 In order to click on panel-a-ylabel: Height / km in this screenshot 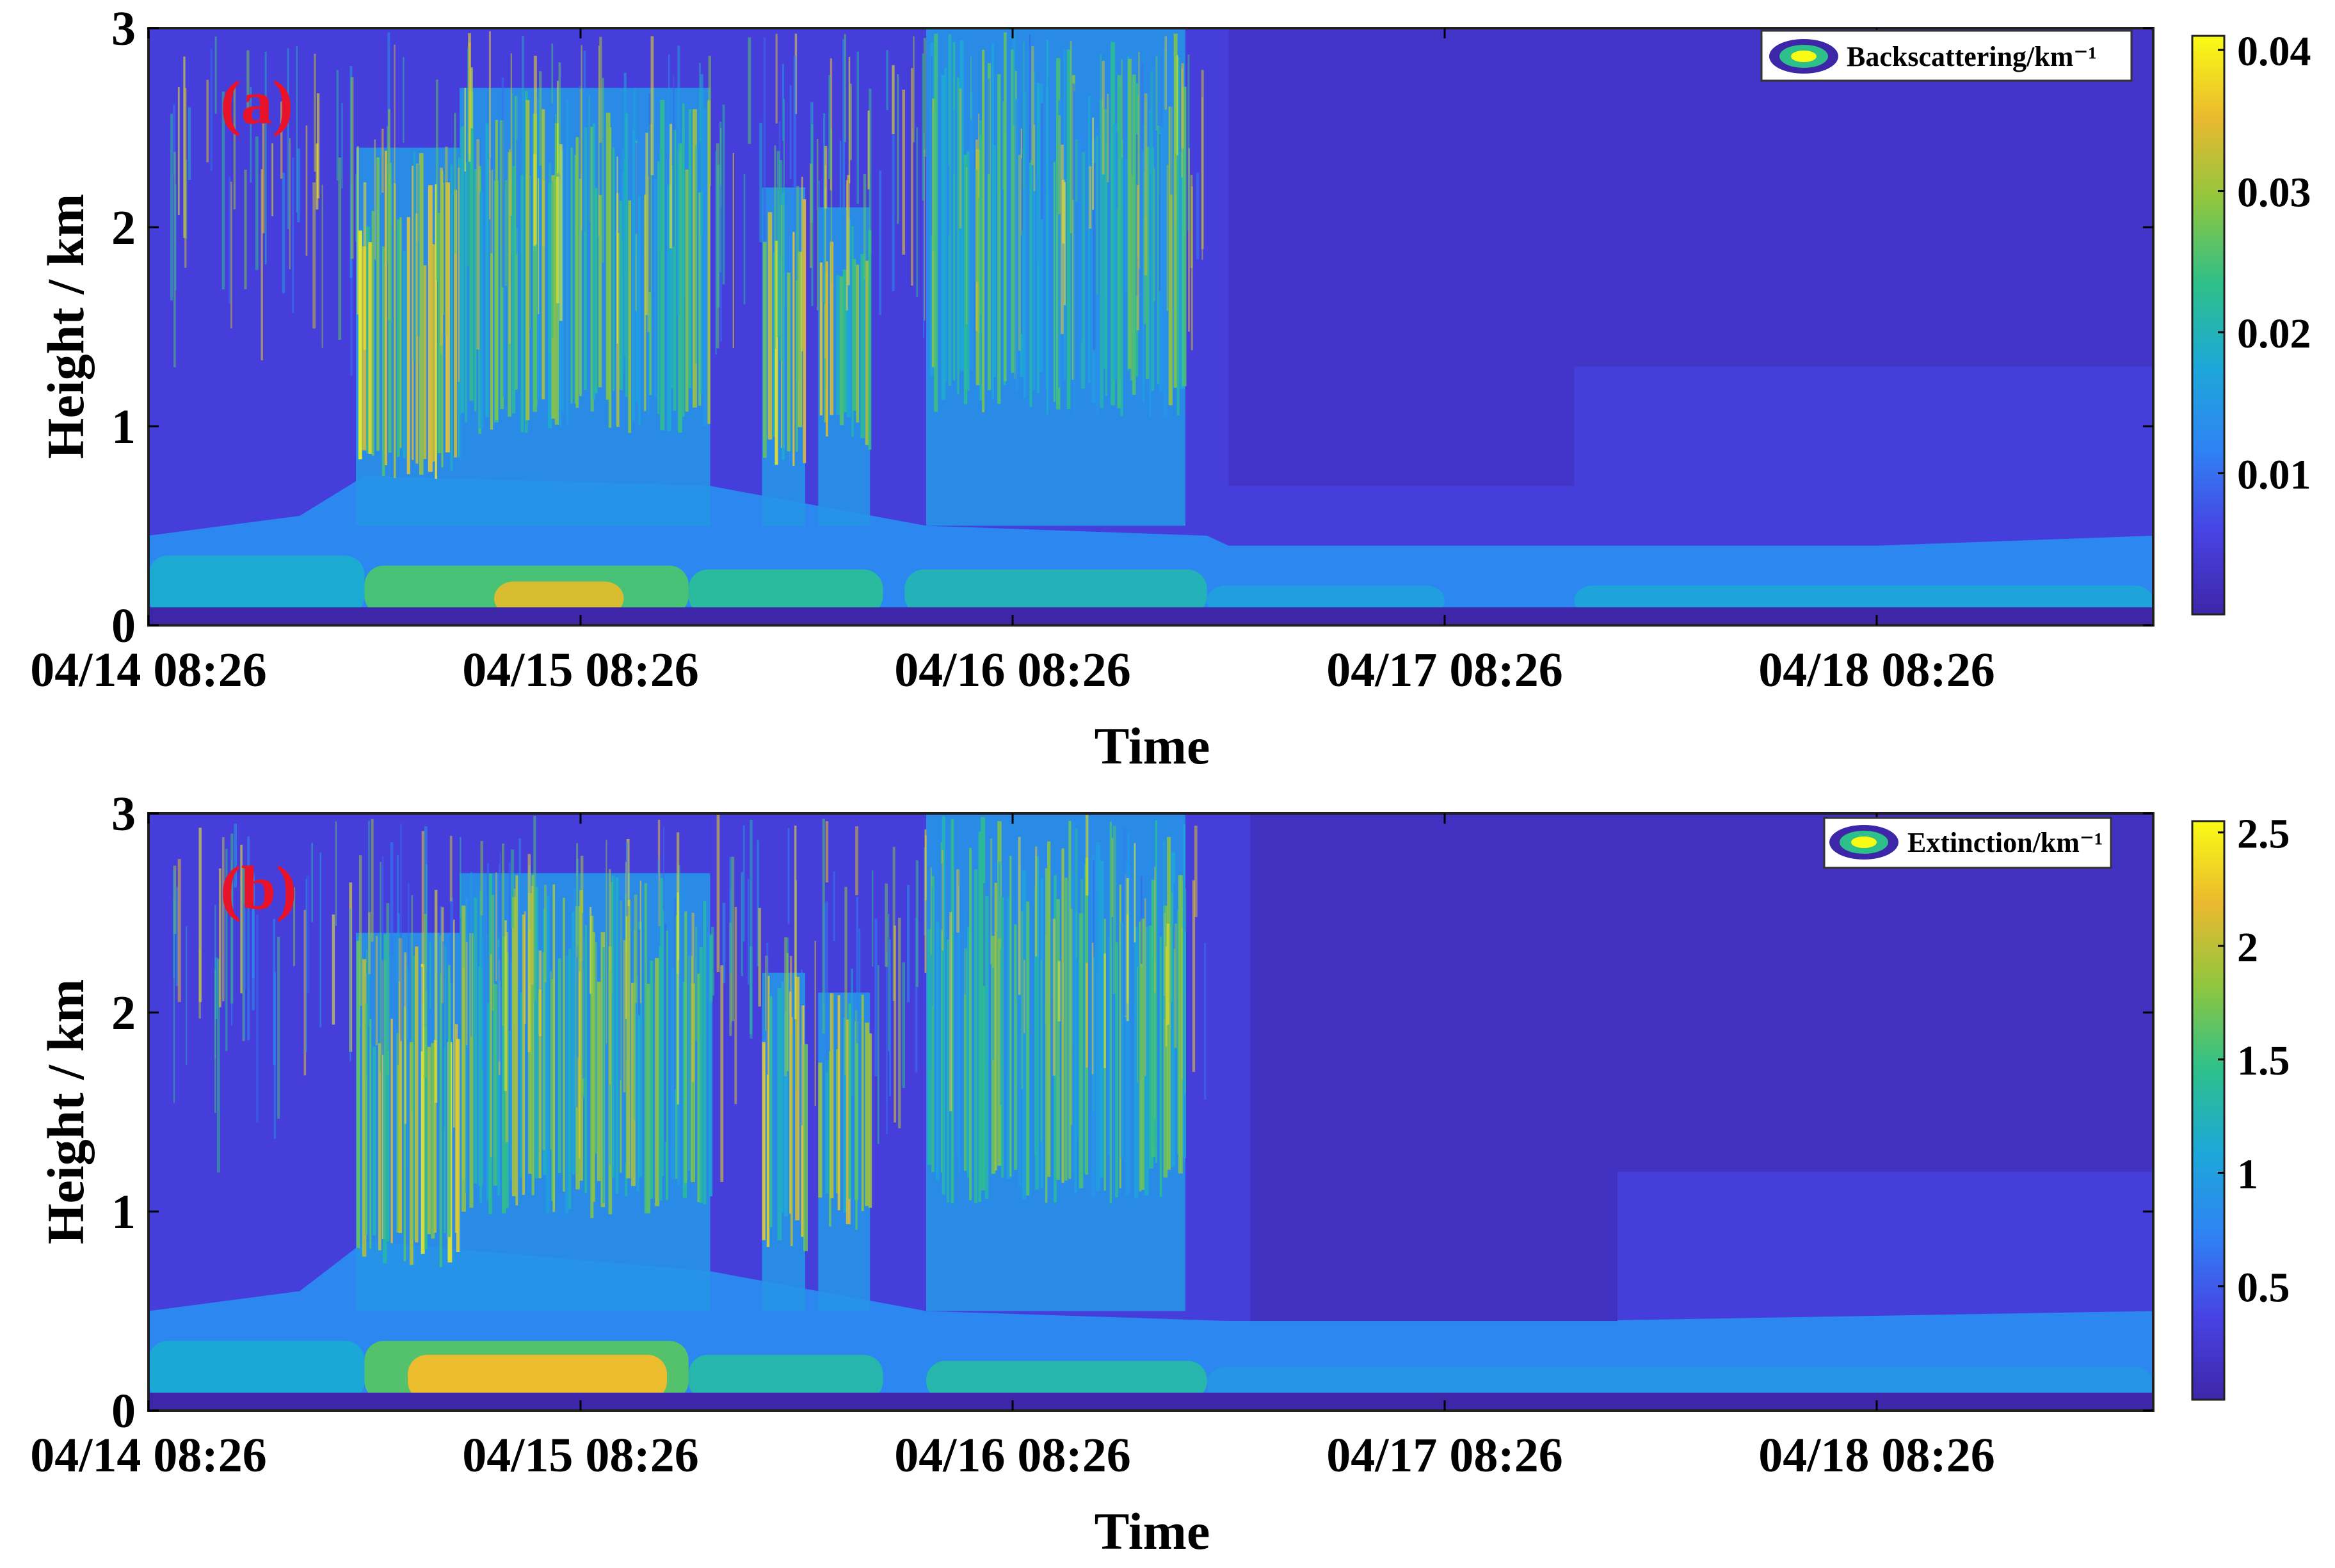, I will do `click(65, 327)`.